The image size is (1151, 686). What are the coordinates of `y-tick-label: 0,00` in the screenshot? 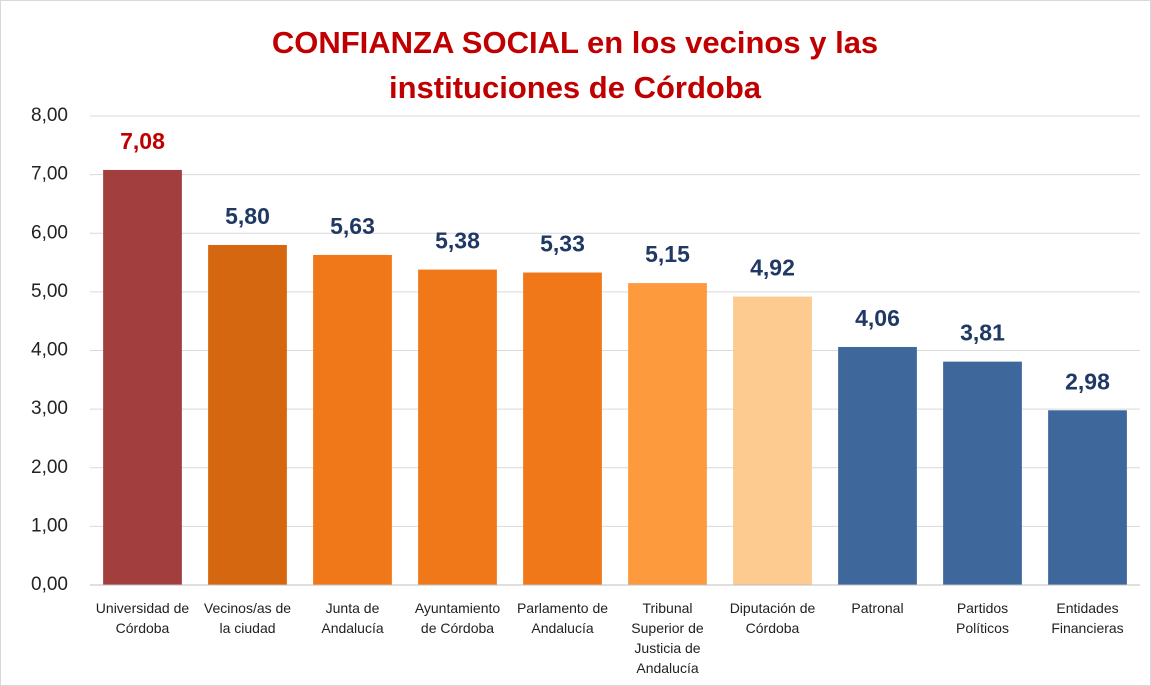 It's located at (49, 584).